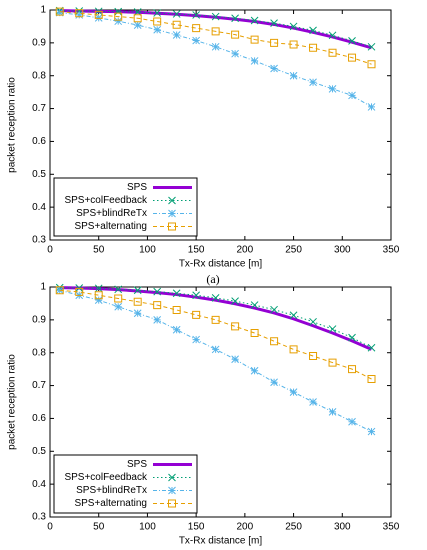 The height and width of the screenshot is (550, 427). I want to click on x-tick-label: 50, so click(99, 250).